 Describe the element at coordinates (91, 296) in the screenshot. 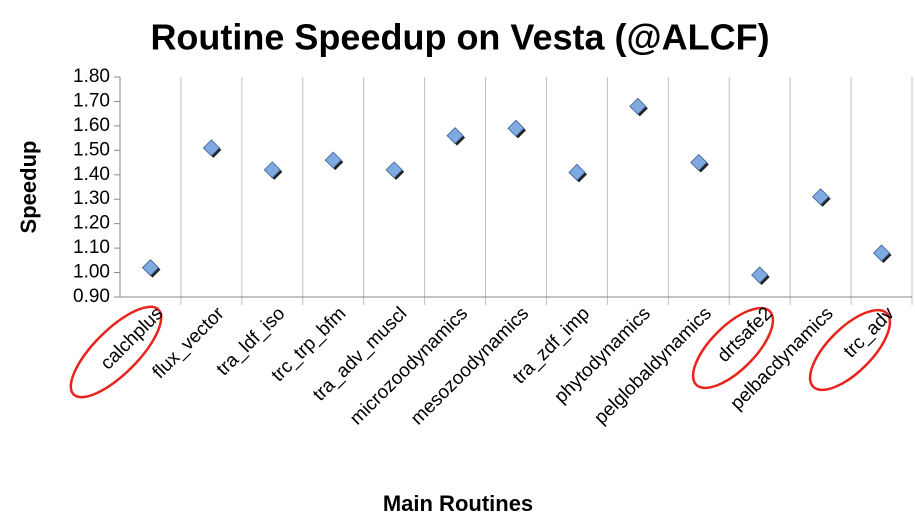

I see `y-tick-label: 0.90` at that location.